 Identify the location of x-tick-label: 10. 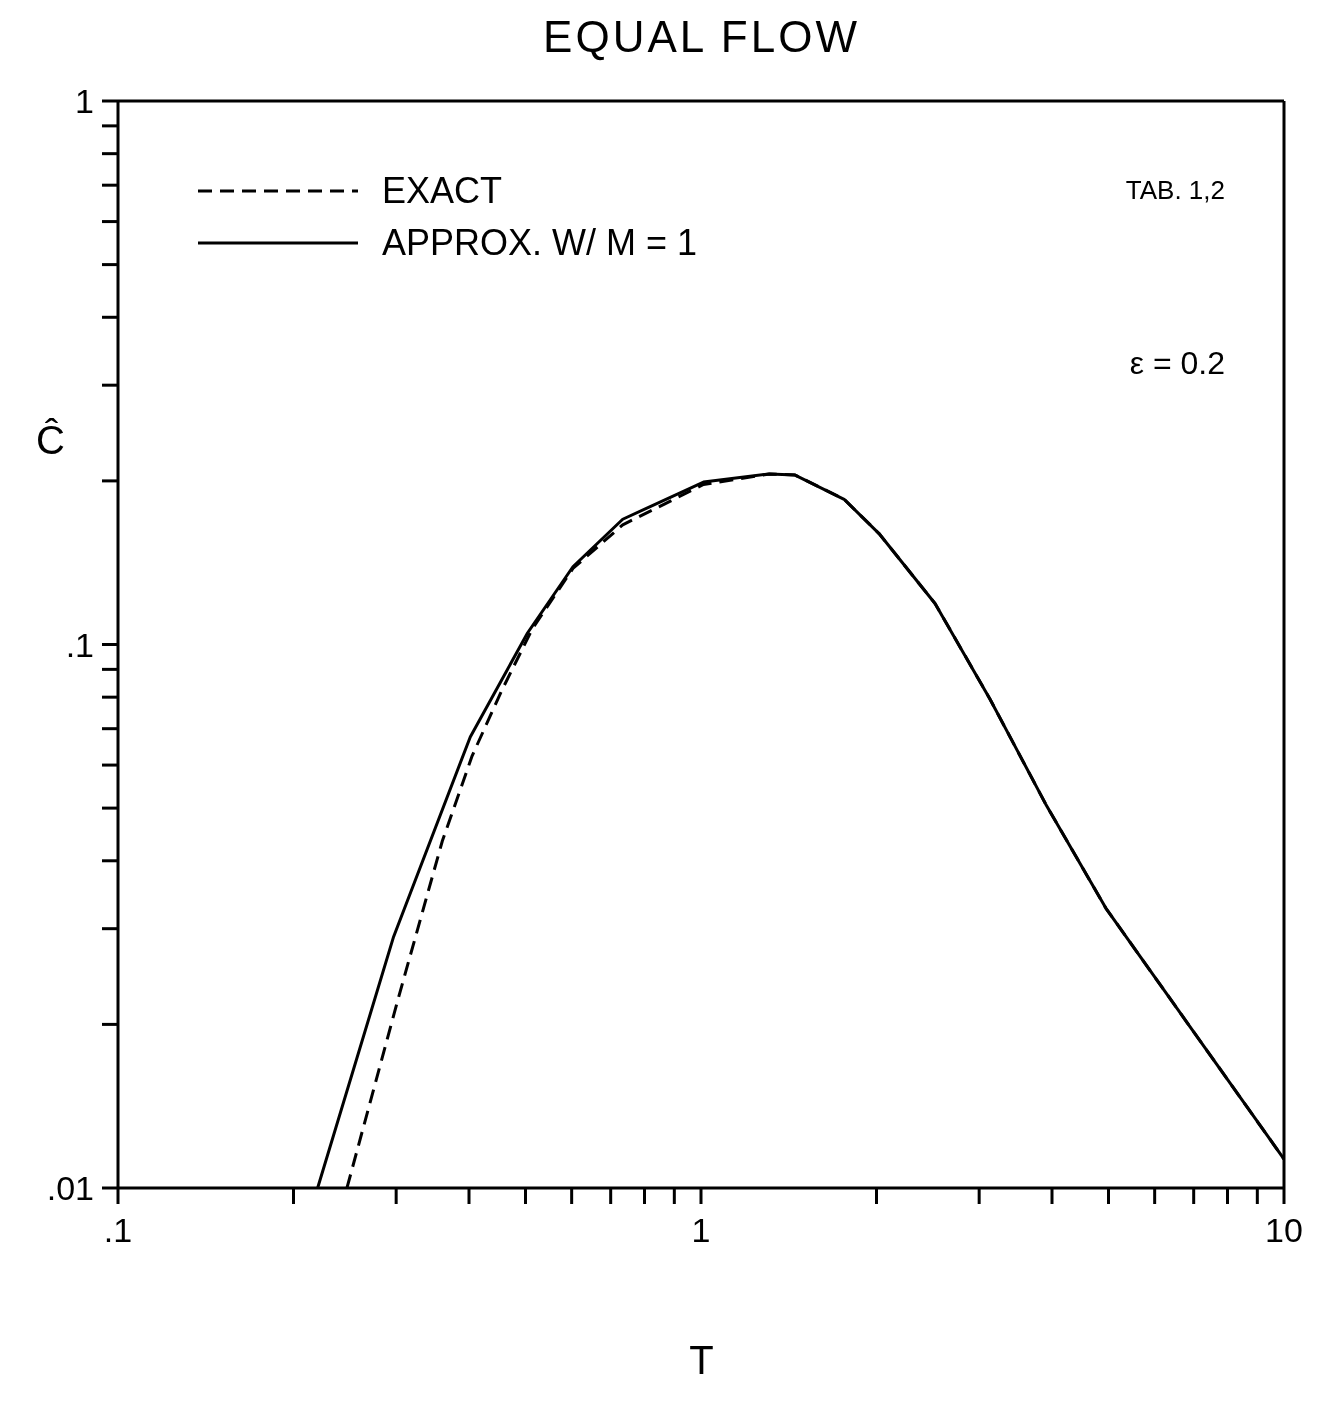
(1284, 1230).